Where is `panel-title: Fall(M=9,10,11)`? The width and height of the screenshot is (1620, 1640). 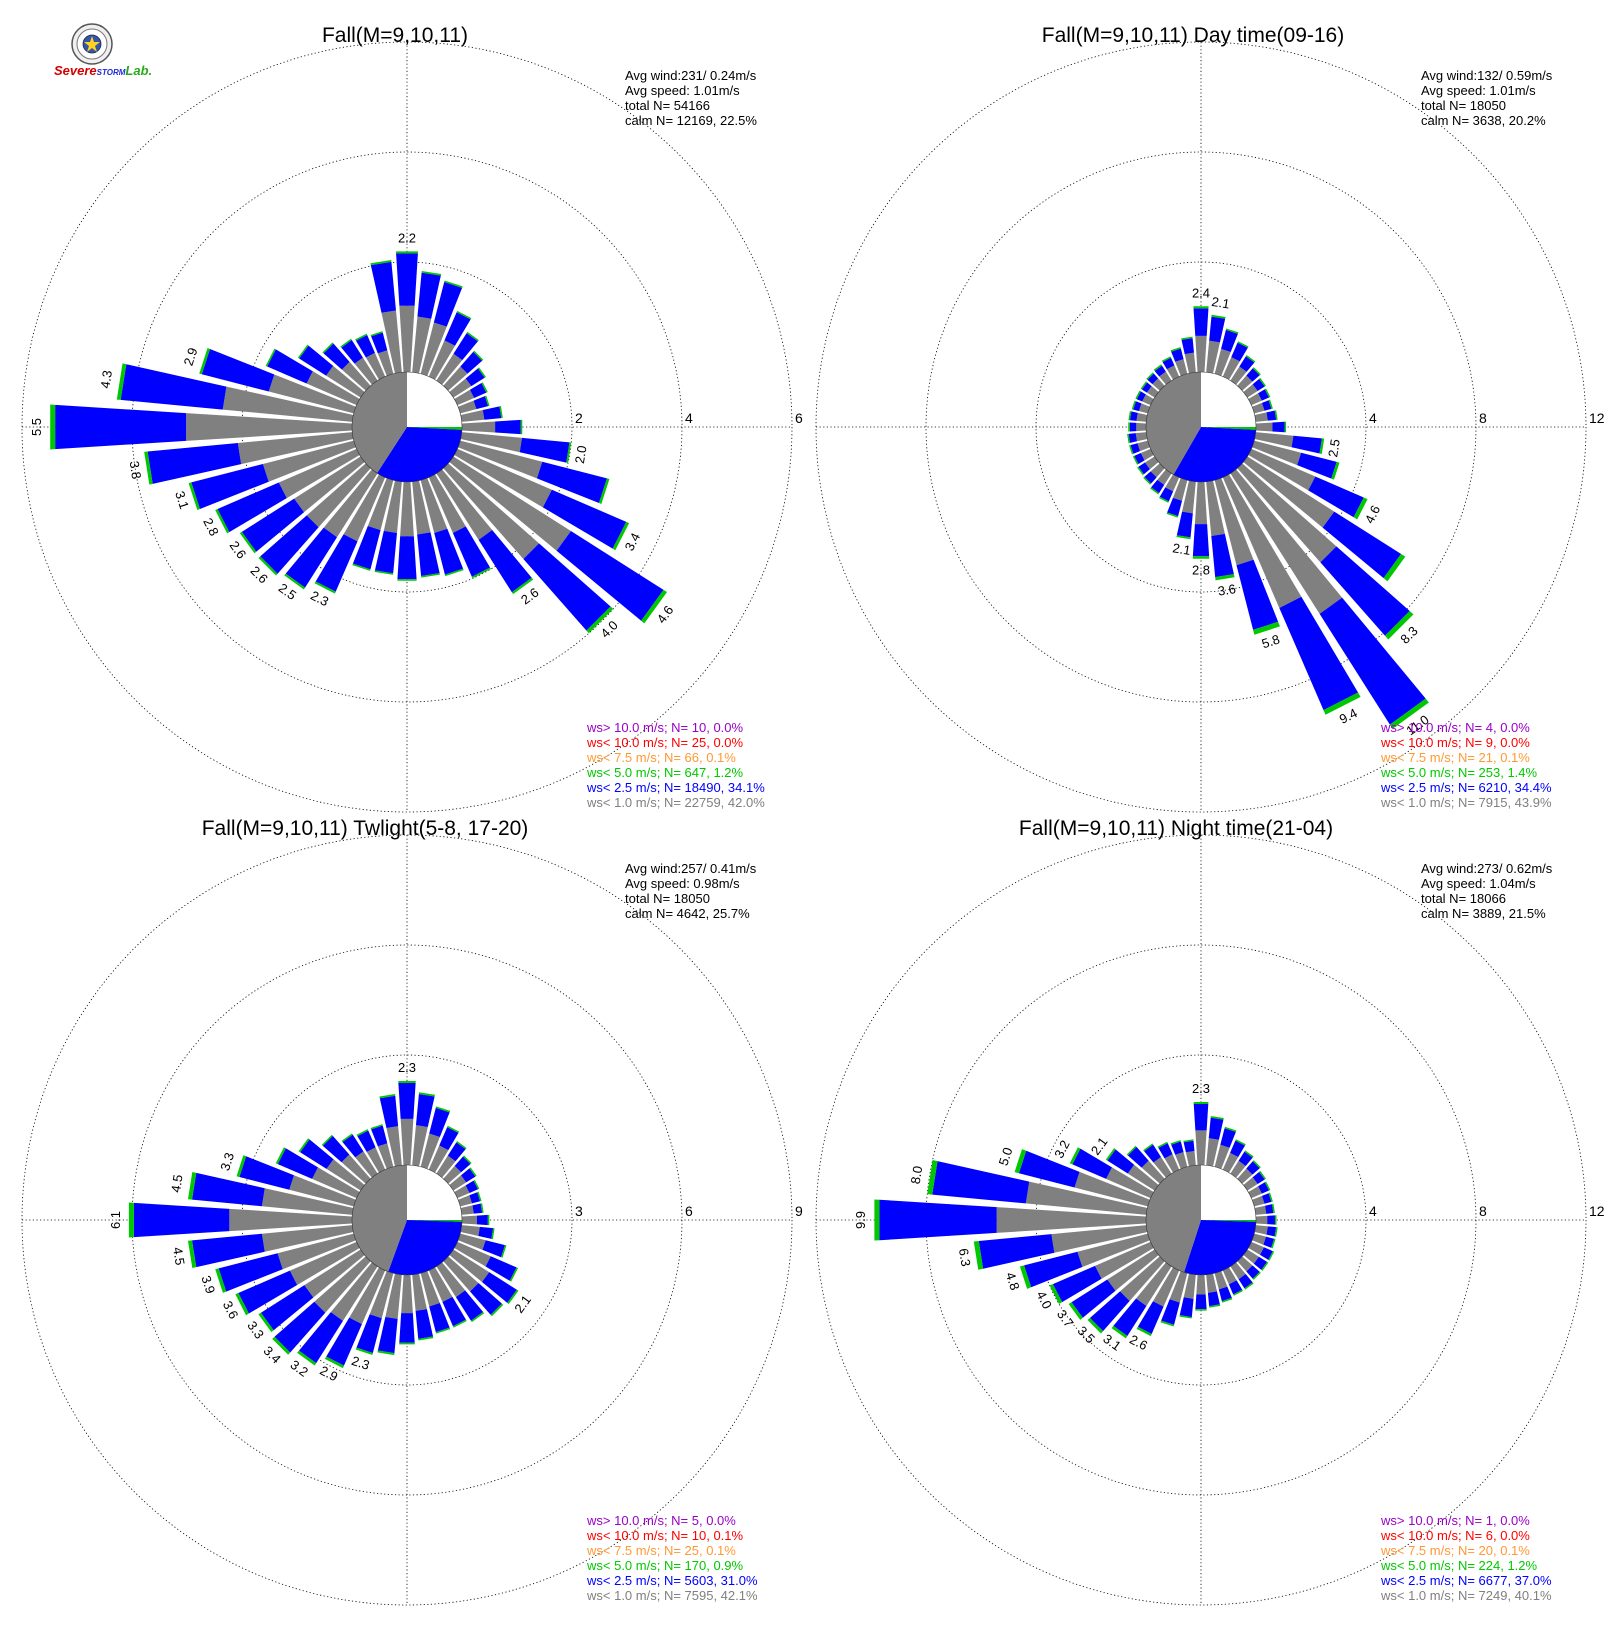 panel-title: Fall(M=9,10,11) is located at coordinates (395, 35).